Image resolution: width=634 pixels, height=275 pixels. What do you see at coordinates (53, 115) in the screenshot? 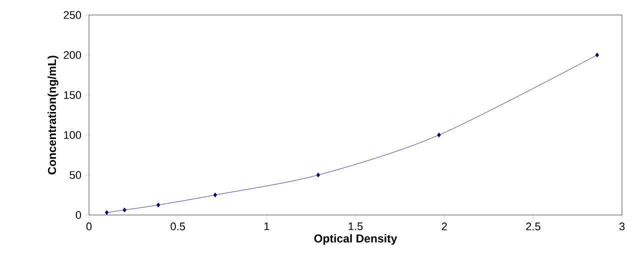
I see `y-axis-title: Concentration(ng/mL)` at bounding box center [53, 115].